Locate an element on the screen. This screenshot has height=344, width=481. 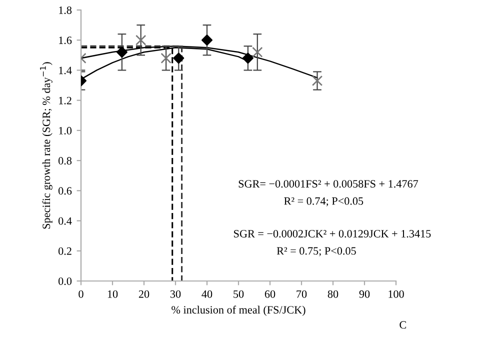
y-tick-label: 0.4 is located at coordinates (65, 221).